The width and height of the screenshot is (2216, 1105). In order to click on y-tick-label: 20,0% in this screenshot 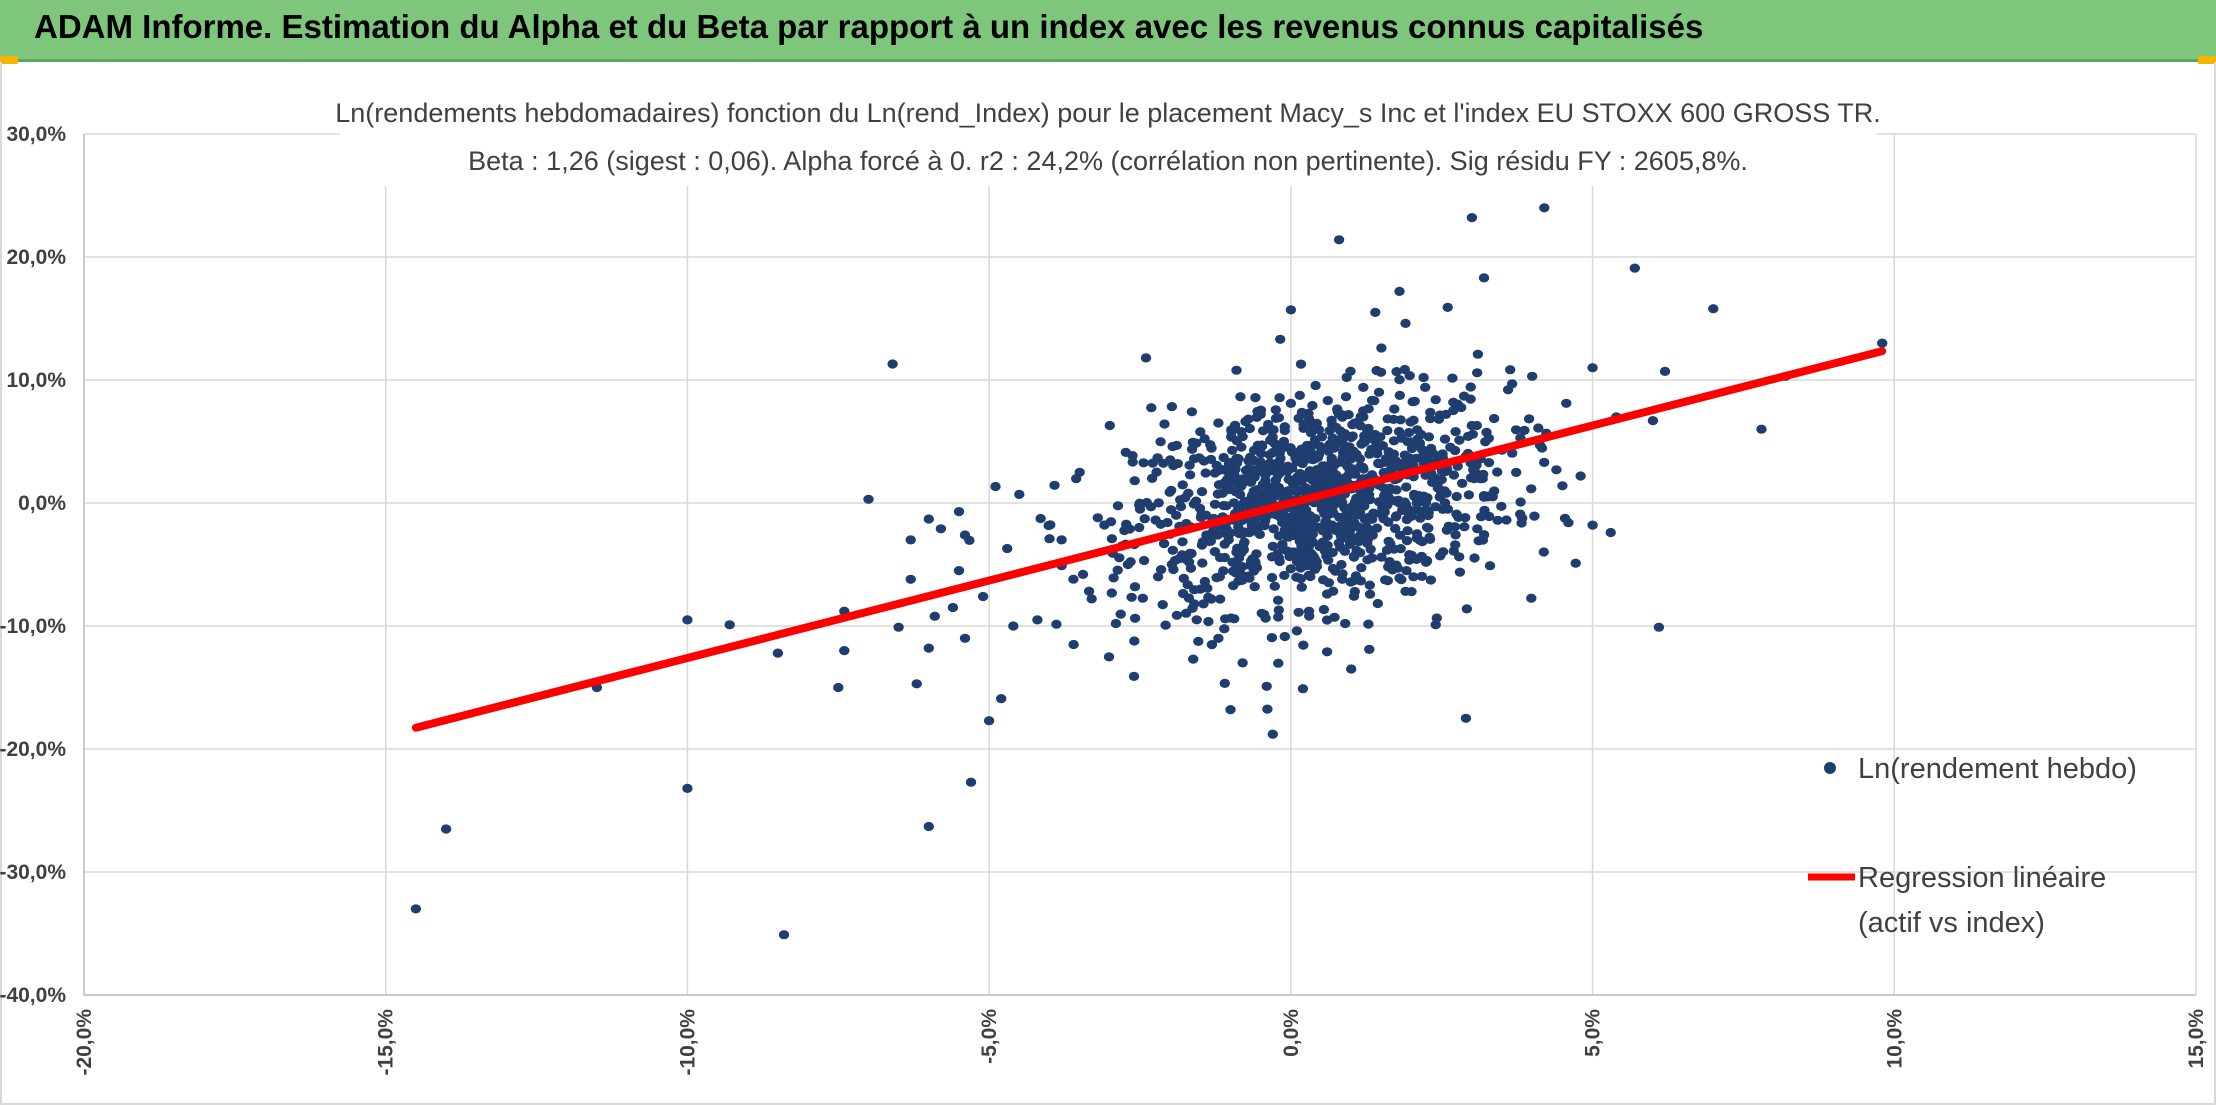, I will do `click(36, 257)`.